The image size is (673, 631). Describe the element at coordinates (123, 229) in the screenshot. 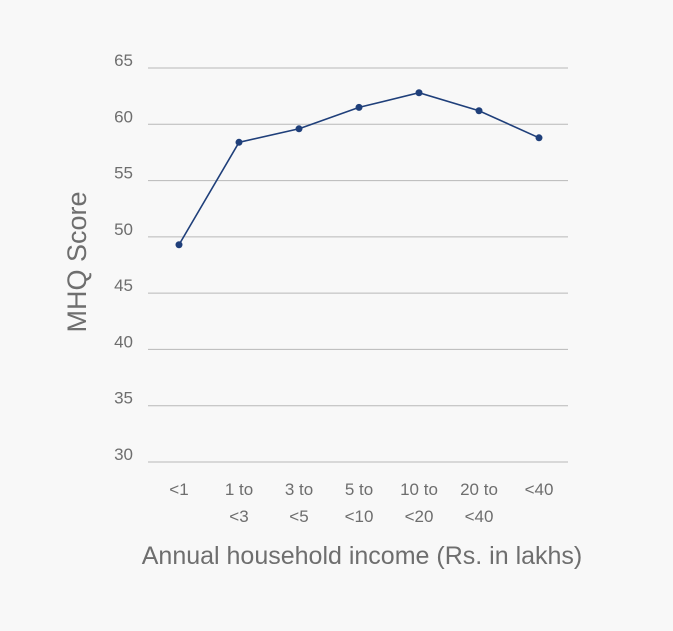

I see `y-tick-label: 50` at that location.